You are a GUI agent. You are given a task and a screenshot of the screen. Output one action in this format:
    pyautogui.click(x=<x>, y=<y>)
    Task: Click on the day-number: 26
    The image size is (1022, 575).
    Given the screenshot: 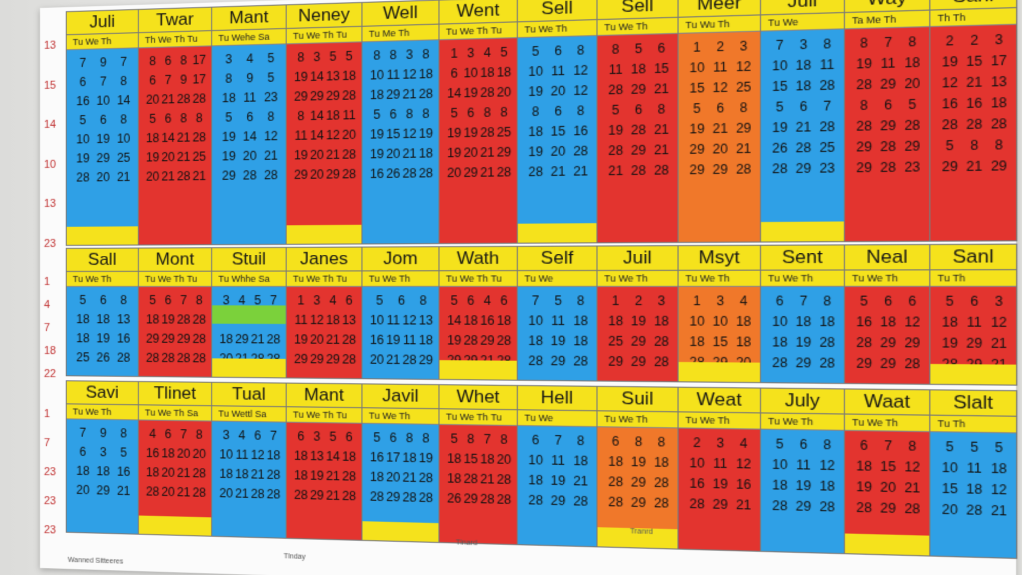 What is the action you would take?
    pyautogui.click(x=393, y=174)
    